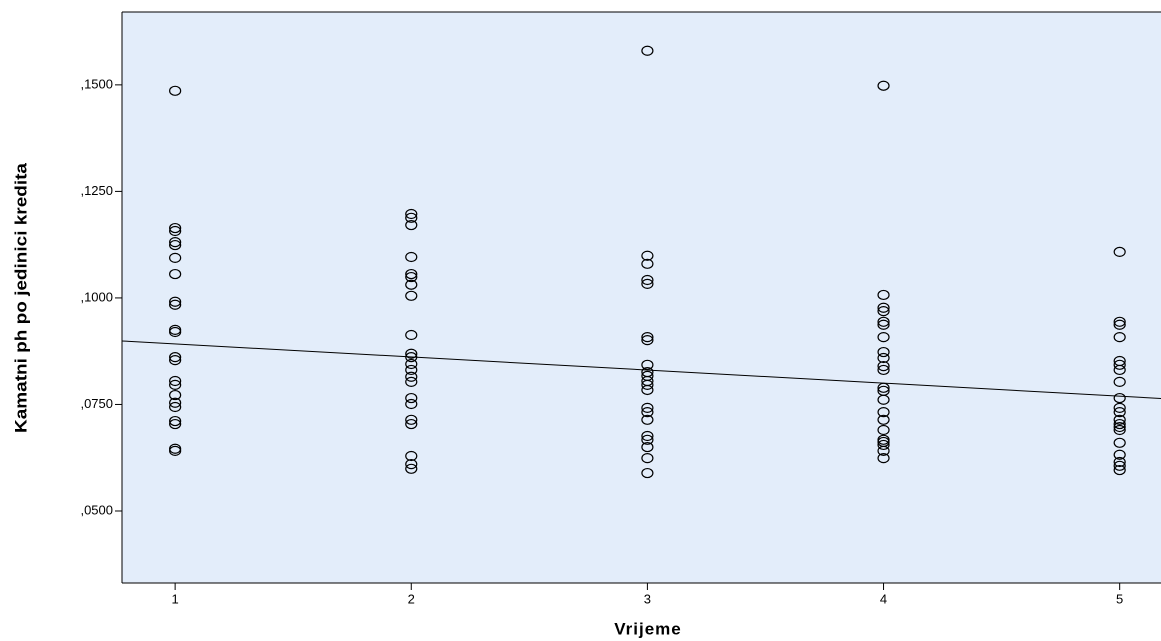 This screenshot has width=1161, height=641. What do you see at coordinates (96, 190) in the screenshot?
I see `y-tick-label: ,1250` at bounding box center [96, 190].